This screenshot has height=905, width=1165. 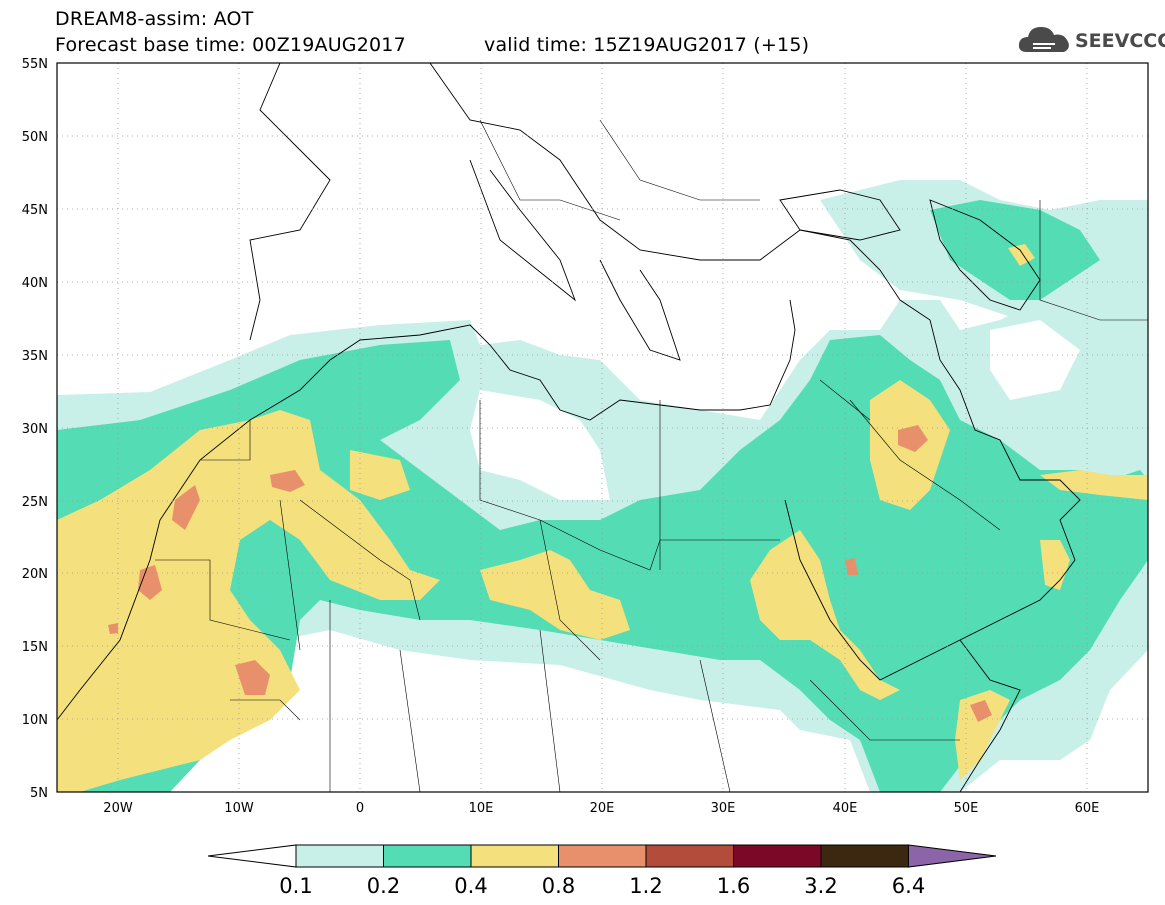 I want to click on lat-label: 50N, so click(x=35, y=137).